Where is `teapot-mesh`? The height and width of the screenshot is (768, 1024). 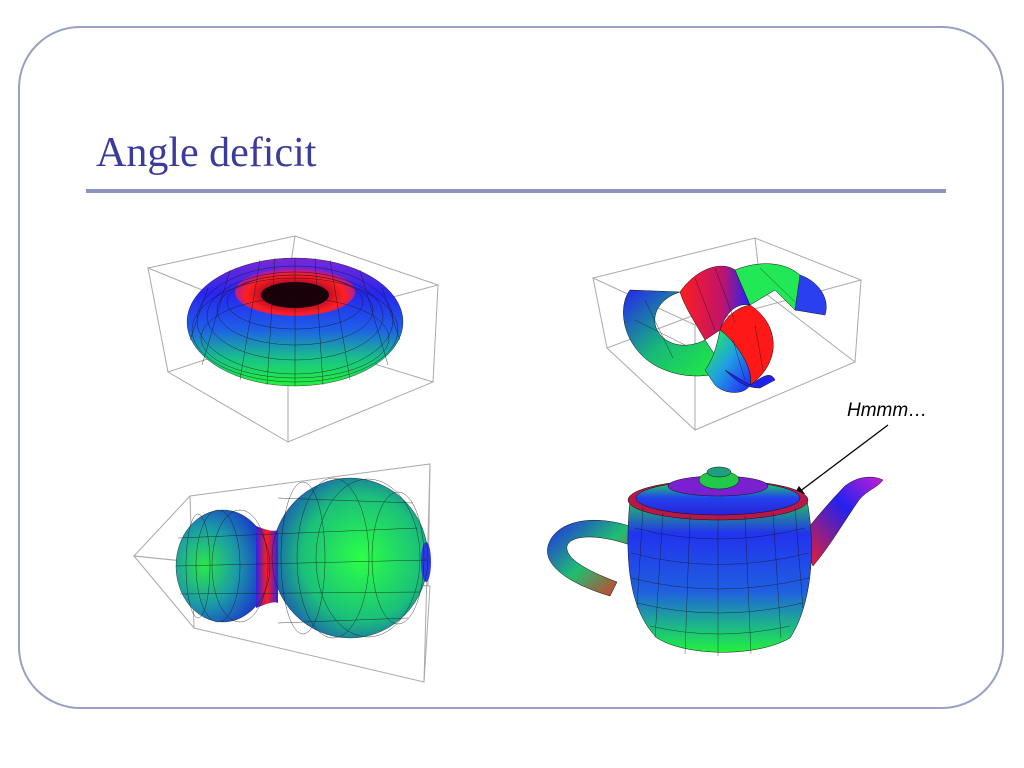 teapot-mesh is located at coordinates (715, 561).